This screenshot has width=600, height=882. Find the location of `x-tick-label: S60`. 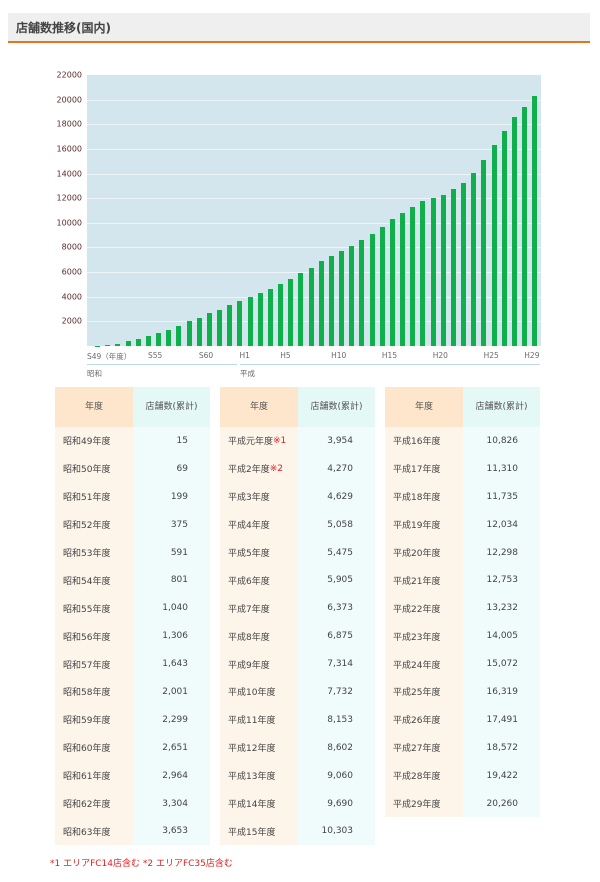

x-tick-label: S60 is located at coordinates (206, 355).